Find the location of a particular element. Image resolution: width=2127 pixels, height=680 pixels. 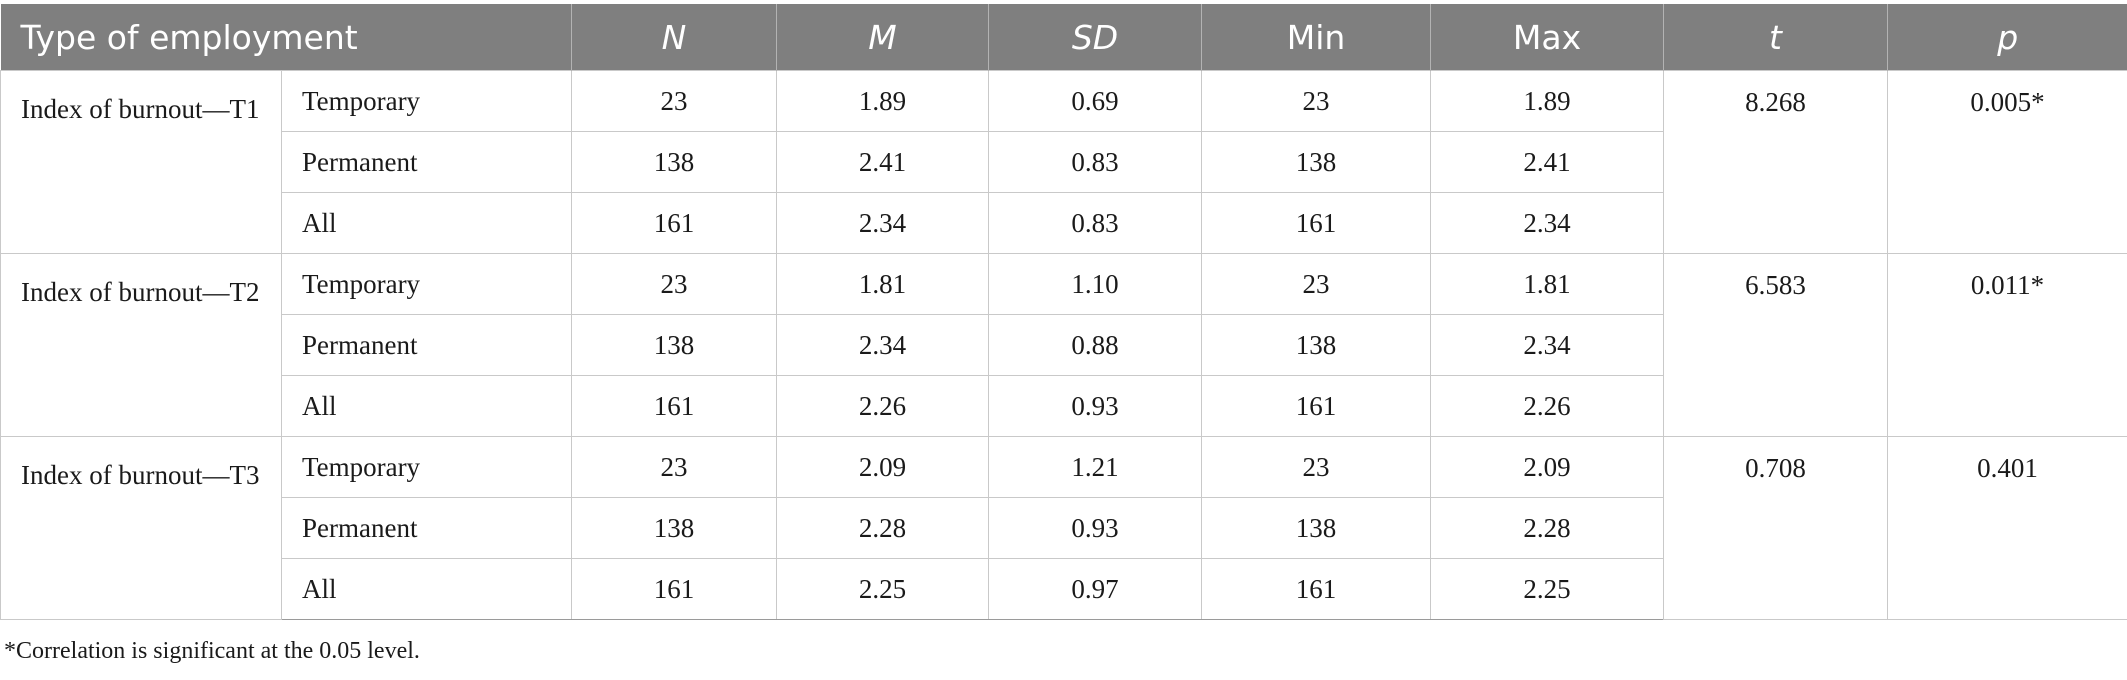

m-cell: 1.89 is located at coordinates (883, 101).